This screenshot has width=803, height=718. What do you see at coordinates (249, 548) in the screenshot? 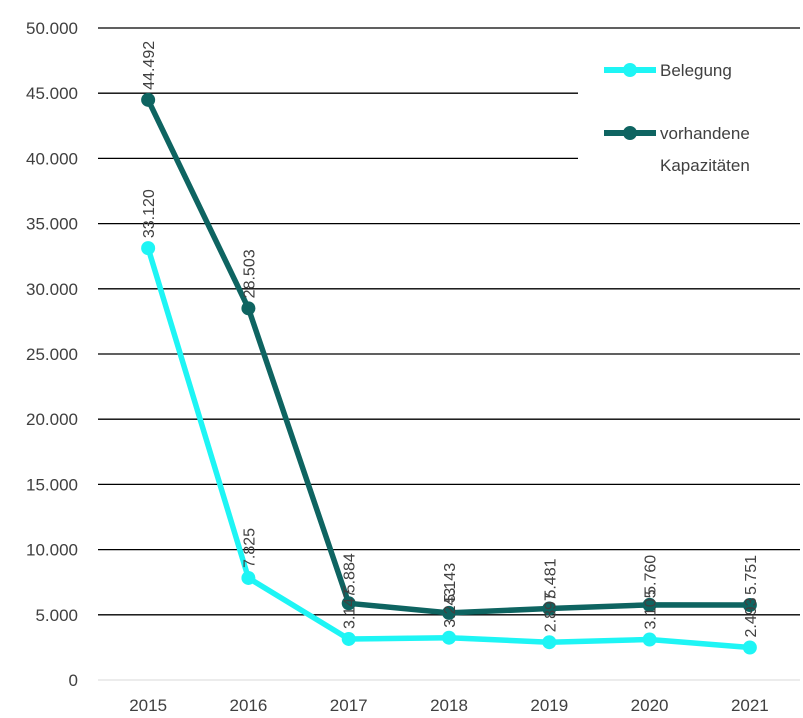
I see `data-label-0: 7.825` at bounding box center [249, 548].